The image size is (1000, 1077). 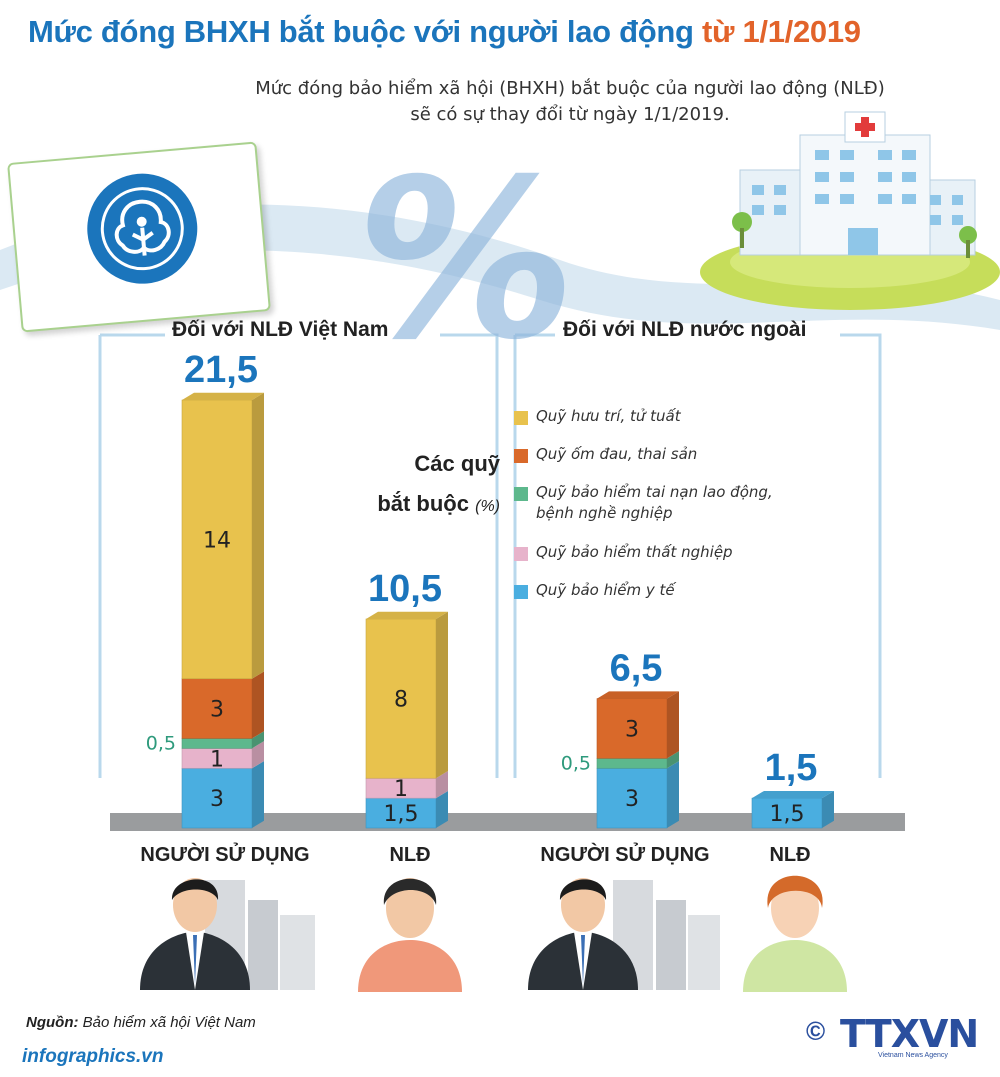 What do you see at coordinates (634, 552) in the screenshot?
I see `legend-label-unemployment: Quỹ bảo hiểm thất nghiệp` at bounding box center [634, 552].